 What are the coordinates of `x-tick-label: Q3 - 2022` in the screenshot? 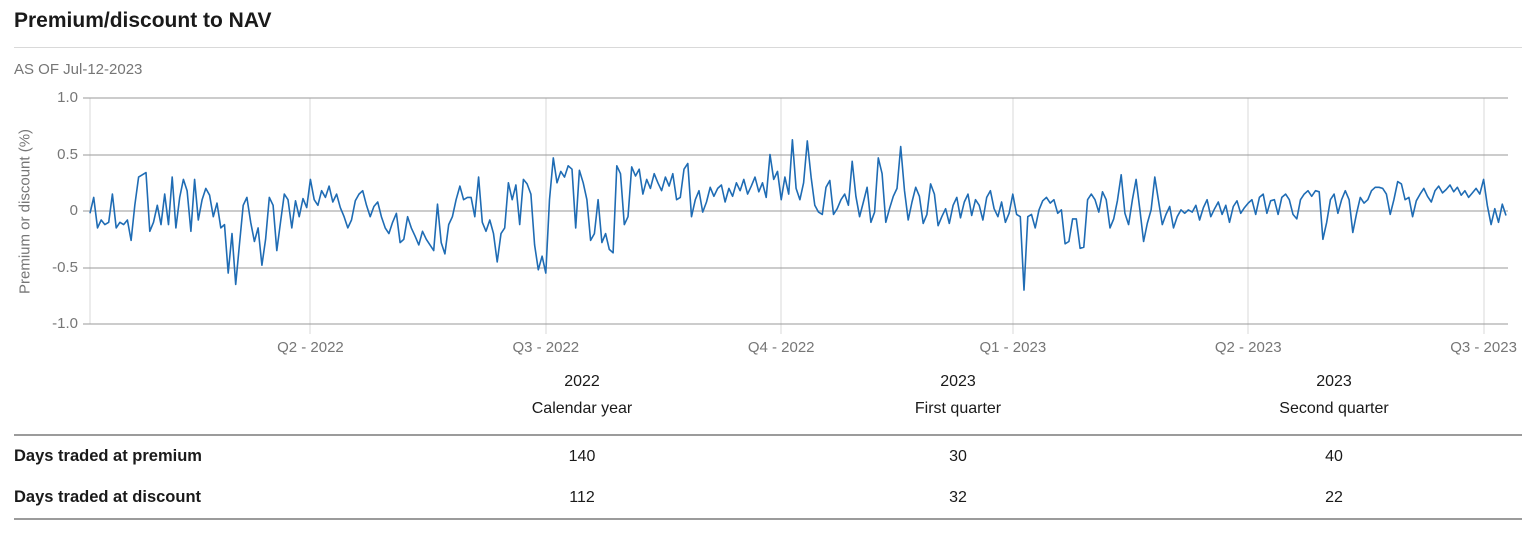 It's located at (546, 347).